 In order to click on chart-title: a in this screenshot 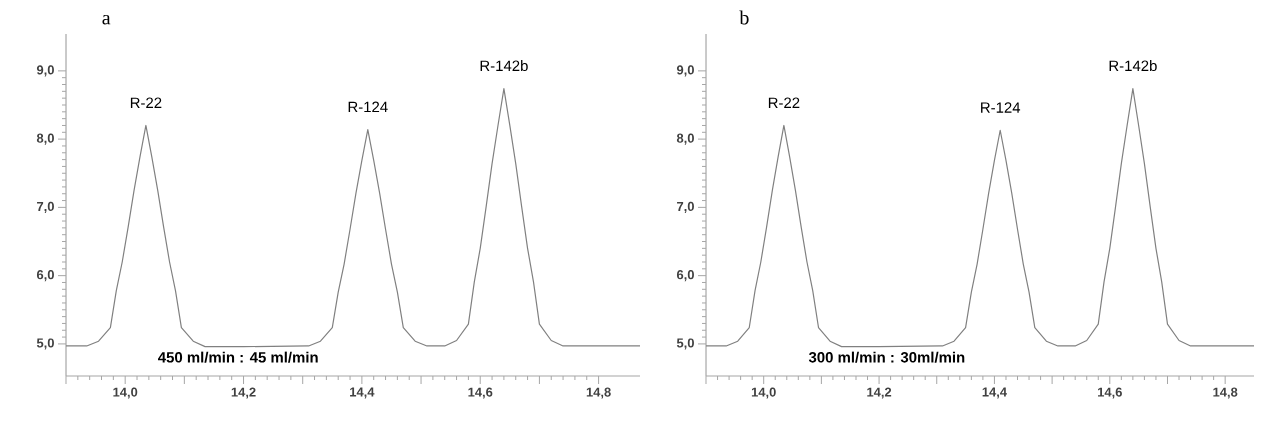, I will do `click(106, 19)`.